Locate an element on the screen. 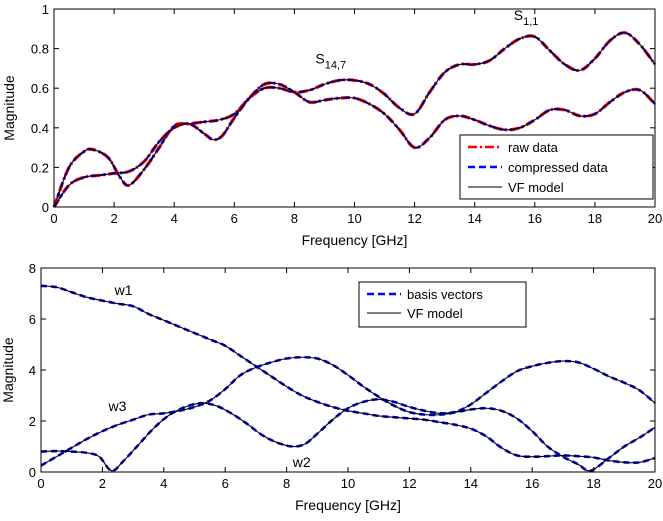  legend-label: compressed data is located at coordinates (558, 167).